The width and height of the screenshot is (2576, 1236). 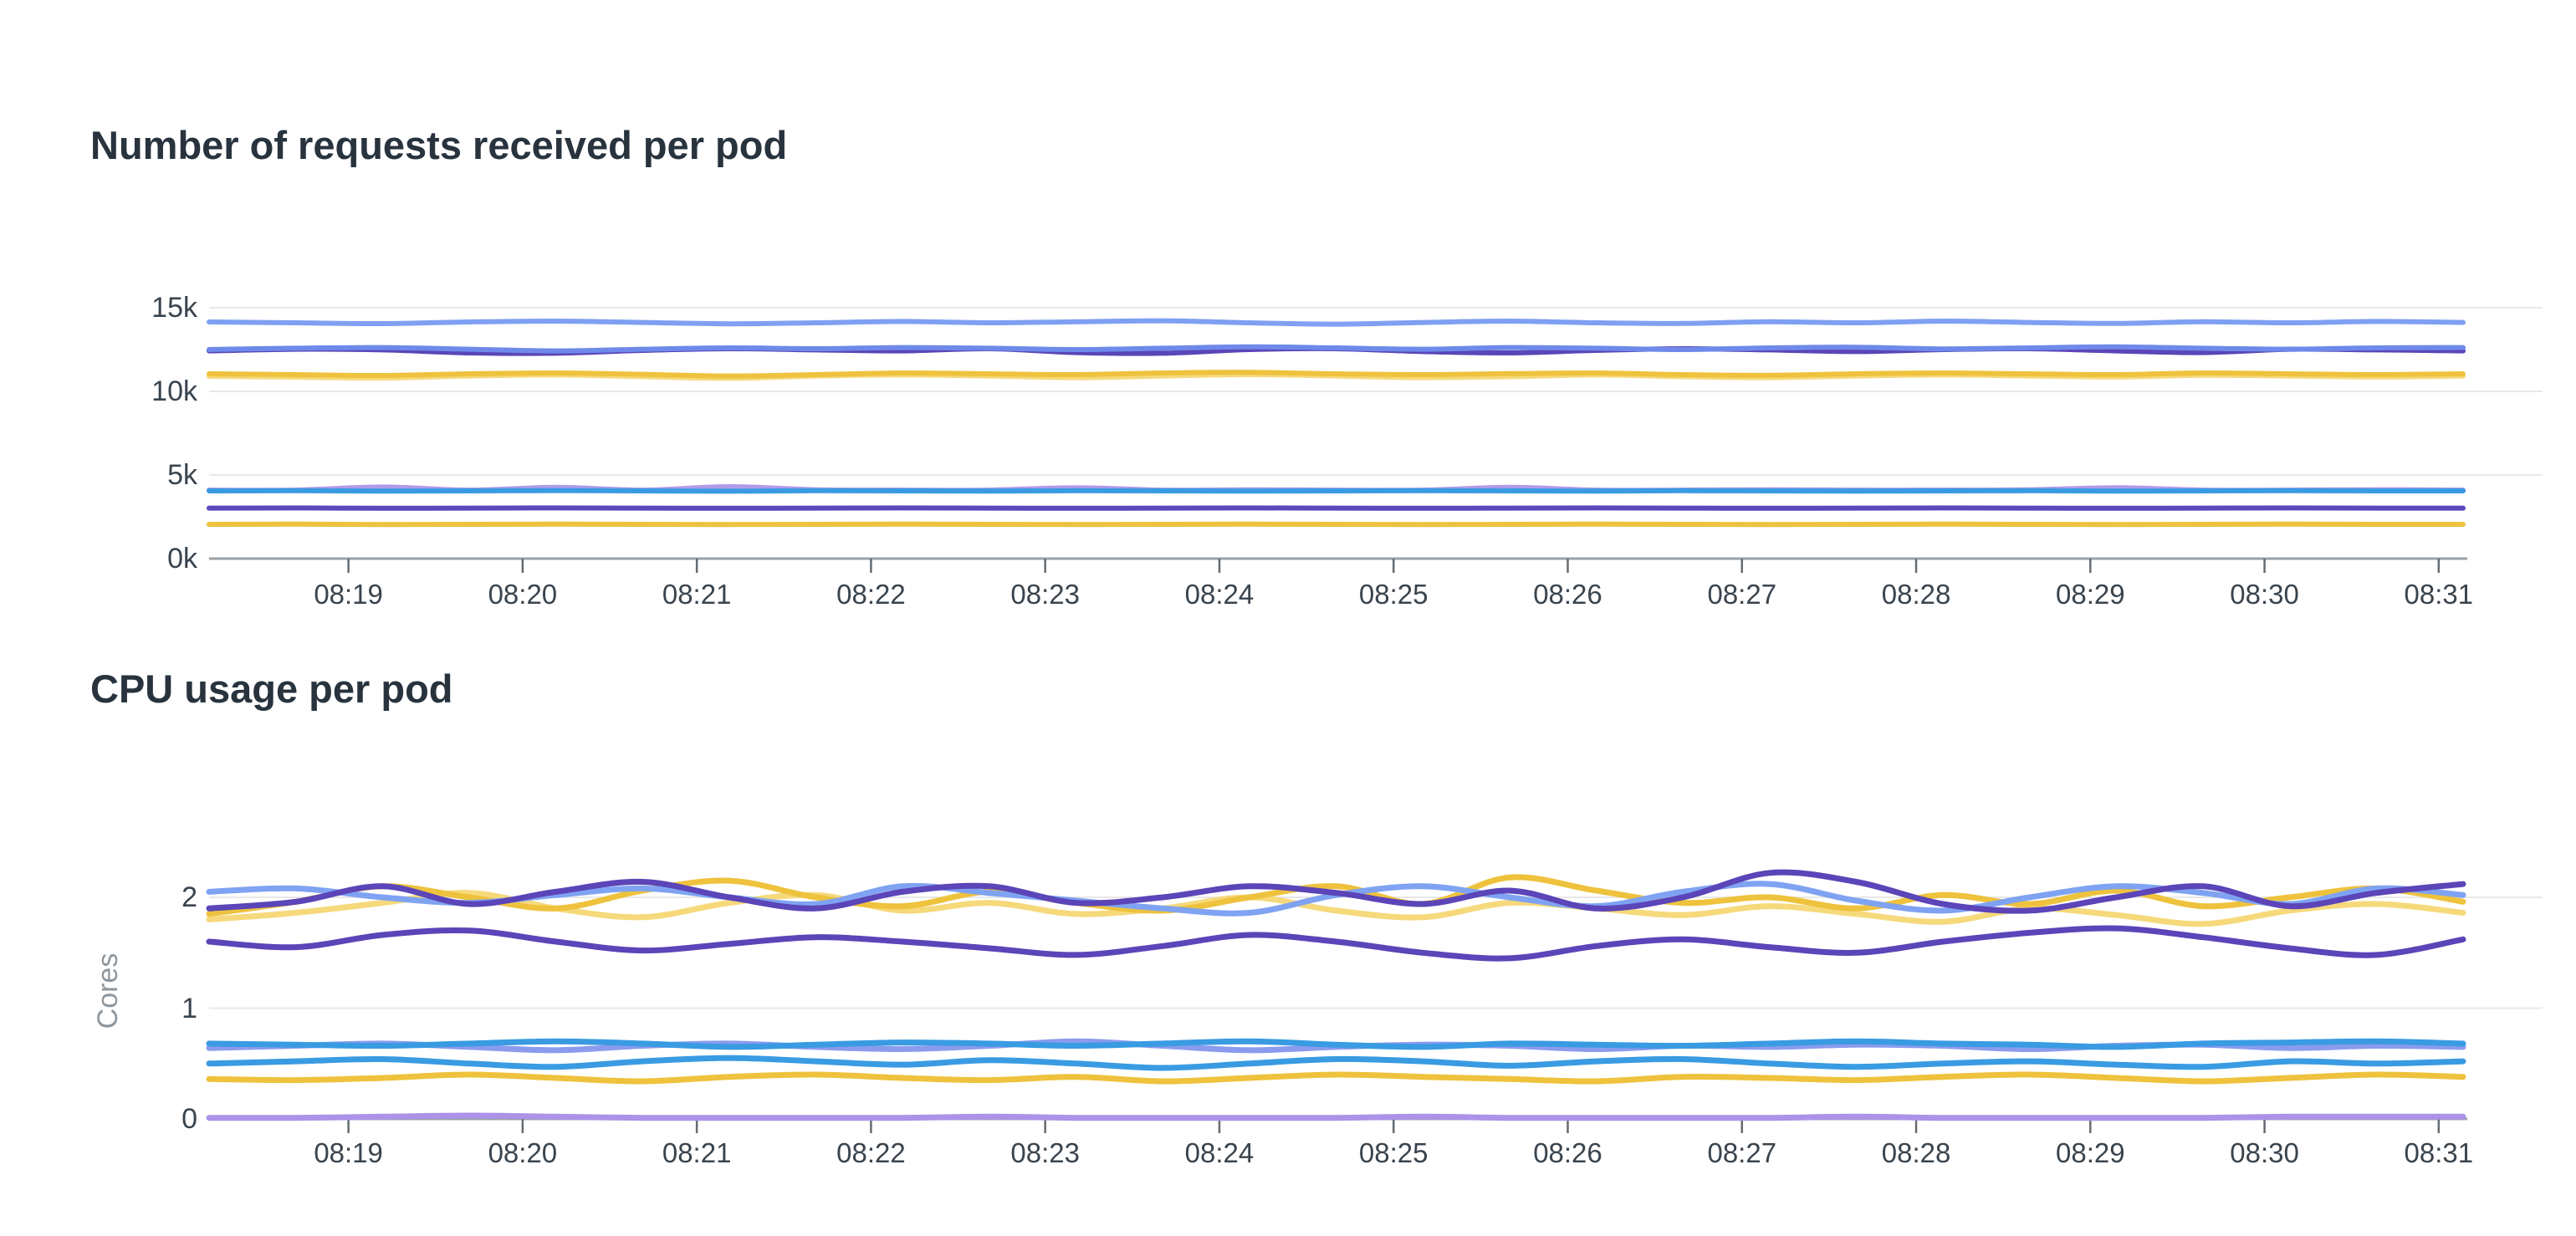 I want to click on cpu-x-tick-label: 08:21, so click(x=697, y=1152).